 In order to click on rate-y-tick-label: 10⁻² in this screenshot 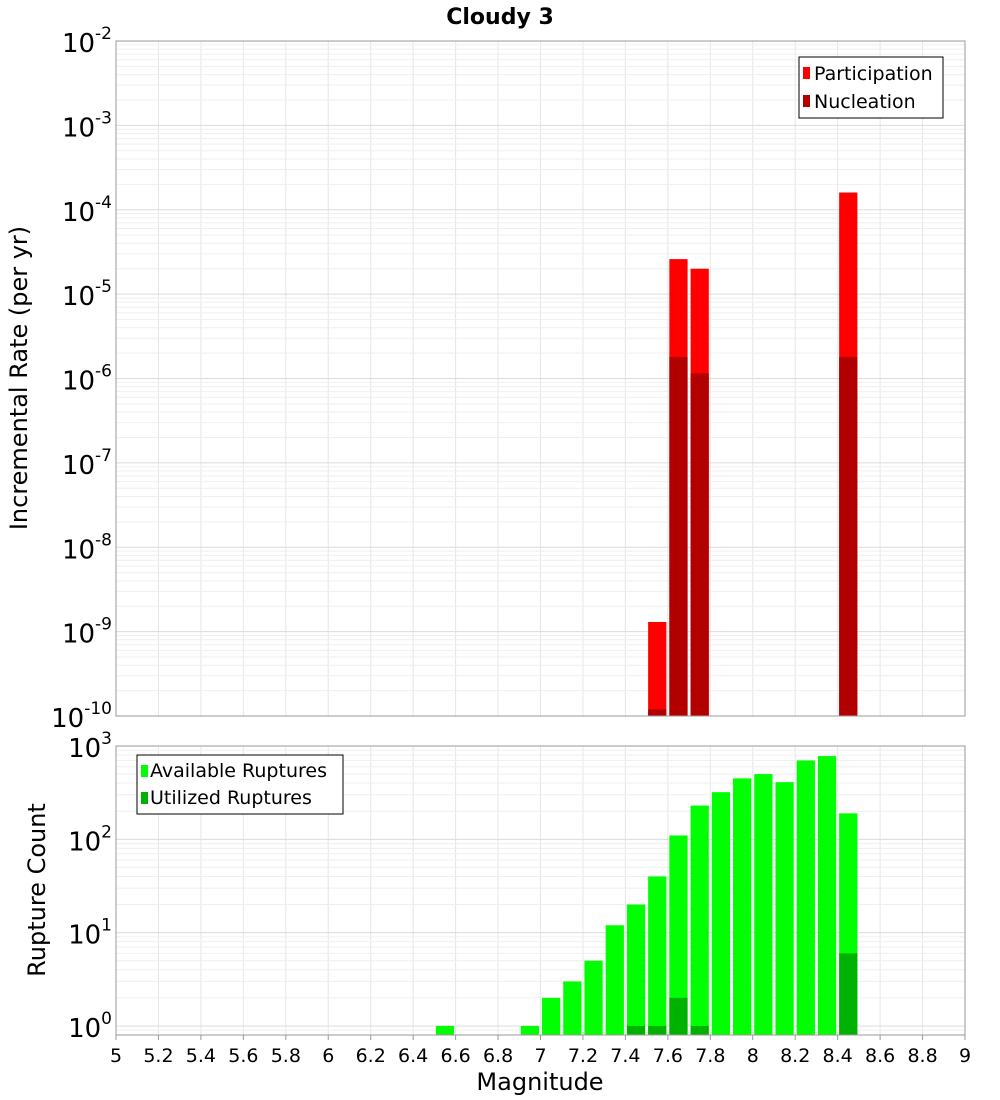, I will do `click(87, 41)`.